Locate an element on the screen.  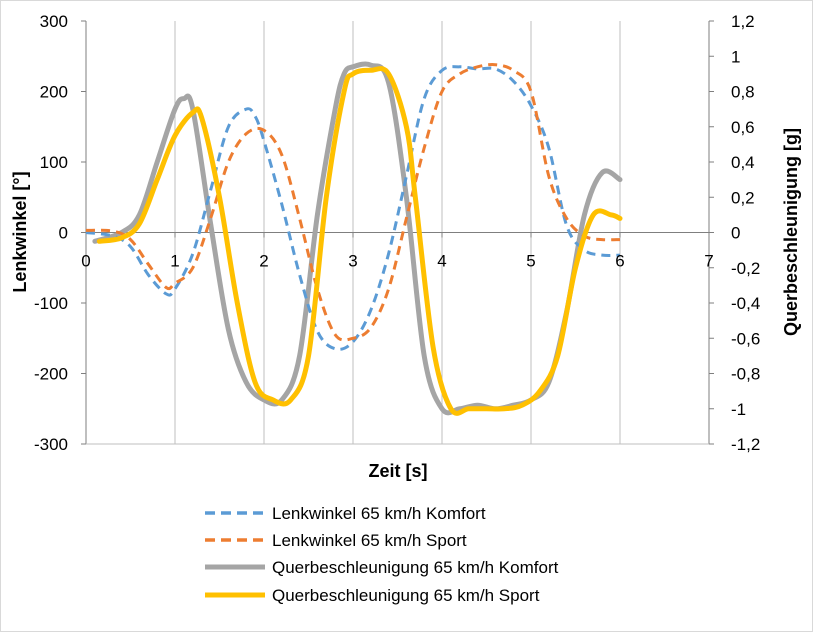
y-right-tick-label: -0,2 is located at coordinates (745, 268).